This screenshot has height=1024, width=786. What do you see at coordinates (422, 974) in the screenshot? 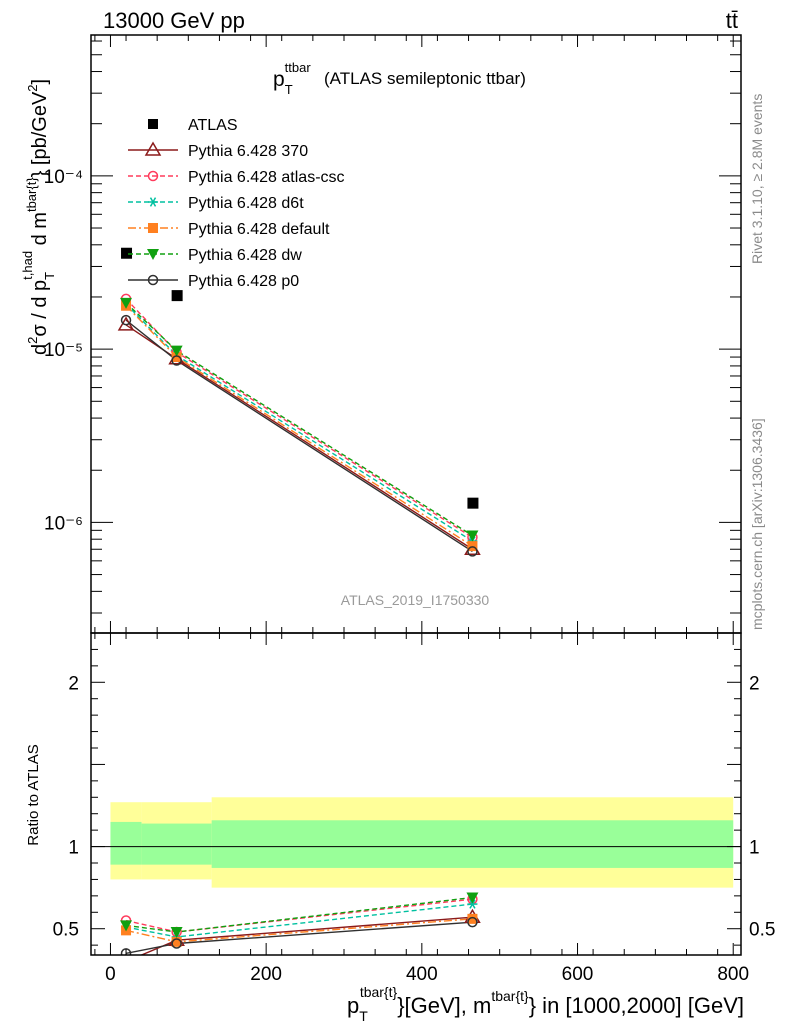
I see `x-tick-label-2: 400` at bounding box center [422, 974].